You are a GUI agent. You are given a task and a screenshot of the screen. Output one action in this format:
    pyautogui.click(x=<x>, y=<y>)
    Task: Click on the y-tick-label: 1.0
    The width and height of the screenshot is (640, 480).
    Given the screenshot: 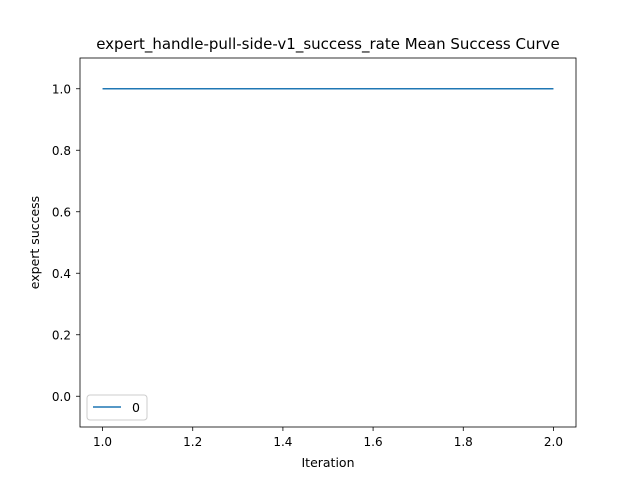 What is the action you would take?
    pyautogui.click(x=61, y=89)
    